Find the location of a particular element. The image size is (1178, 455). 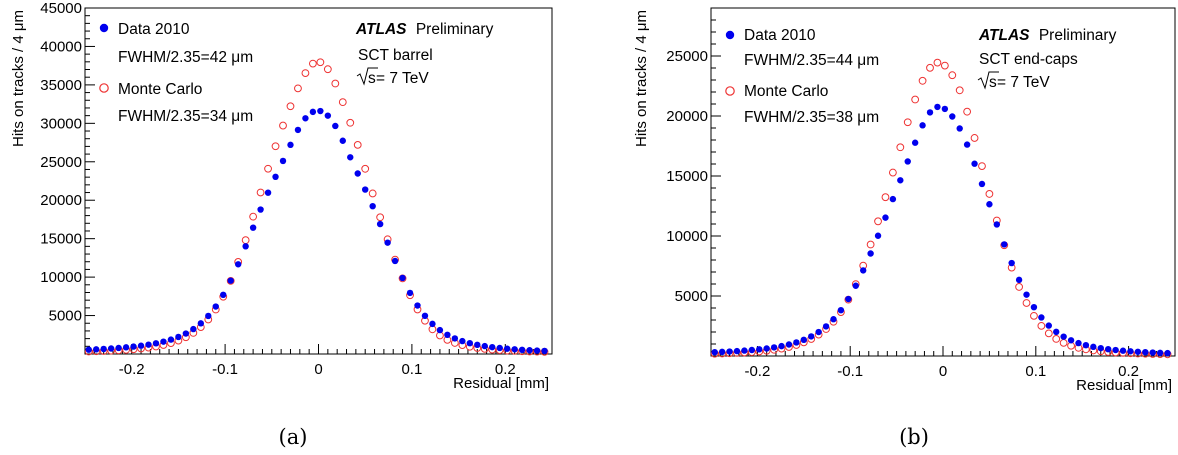

legend-sublabel-mc-b: FWHM/2.35=38 μm is located at coordinates (811, 117).